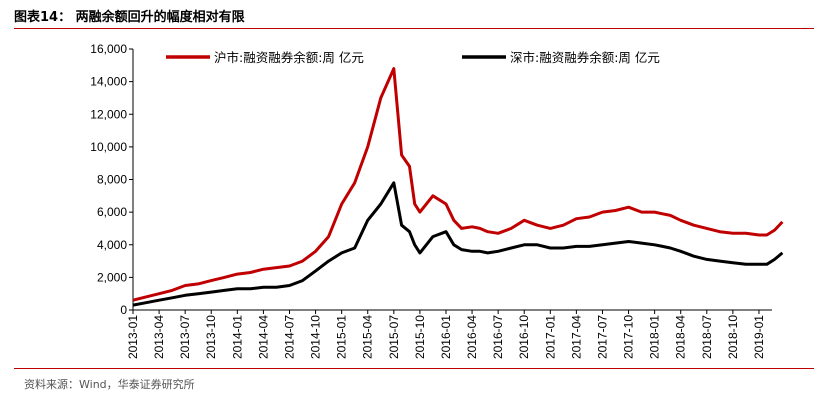 Image resolution: width=828 pixels, height=401 pixels. Describe the element at coordinates (414, 368) in the screenshot. I see `bottom-rule` at that location.